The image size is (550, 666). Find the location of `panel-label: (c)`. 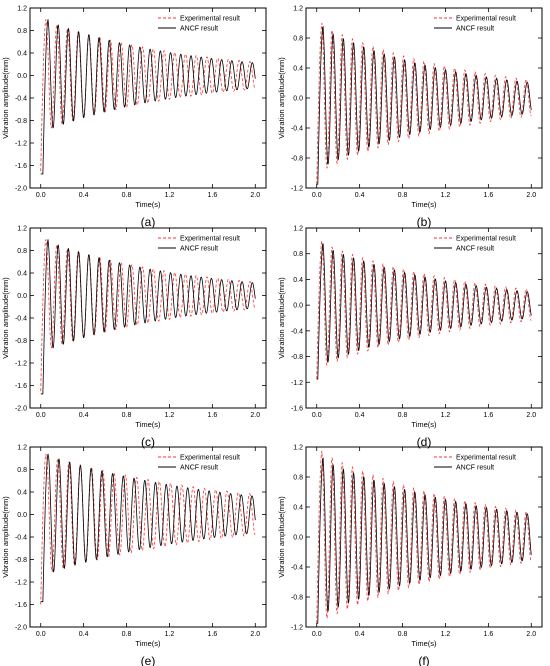

panel-label: (c) is located at coordinates (148, 442).